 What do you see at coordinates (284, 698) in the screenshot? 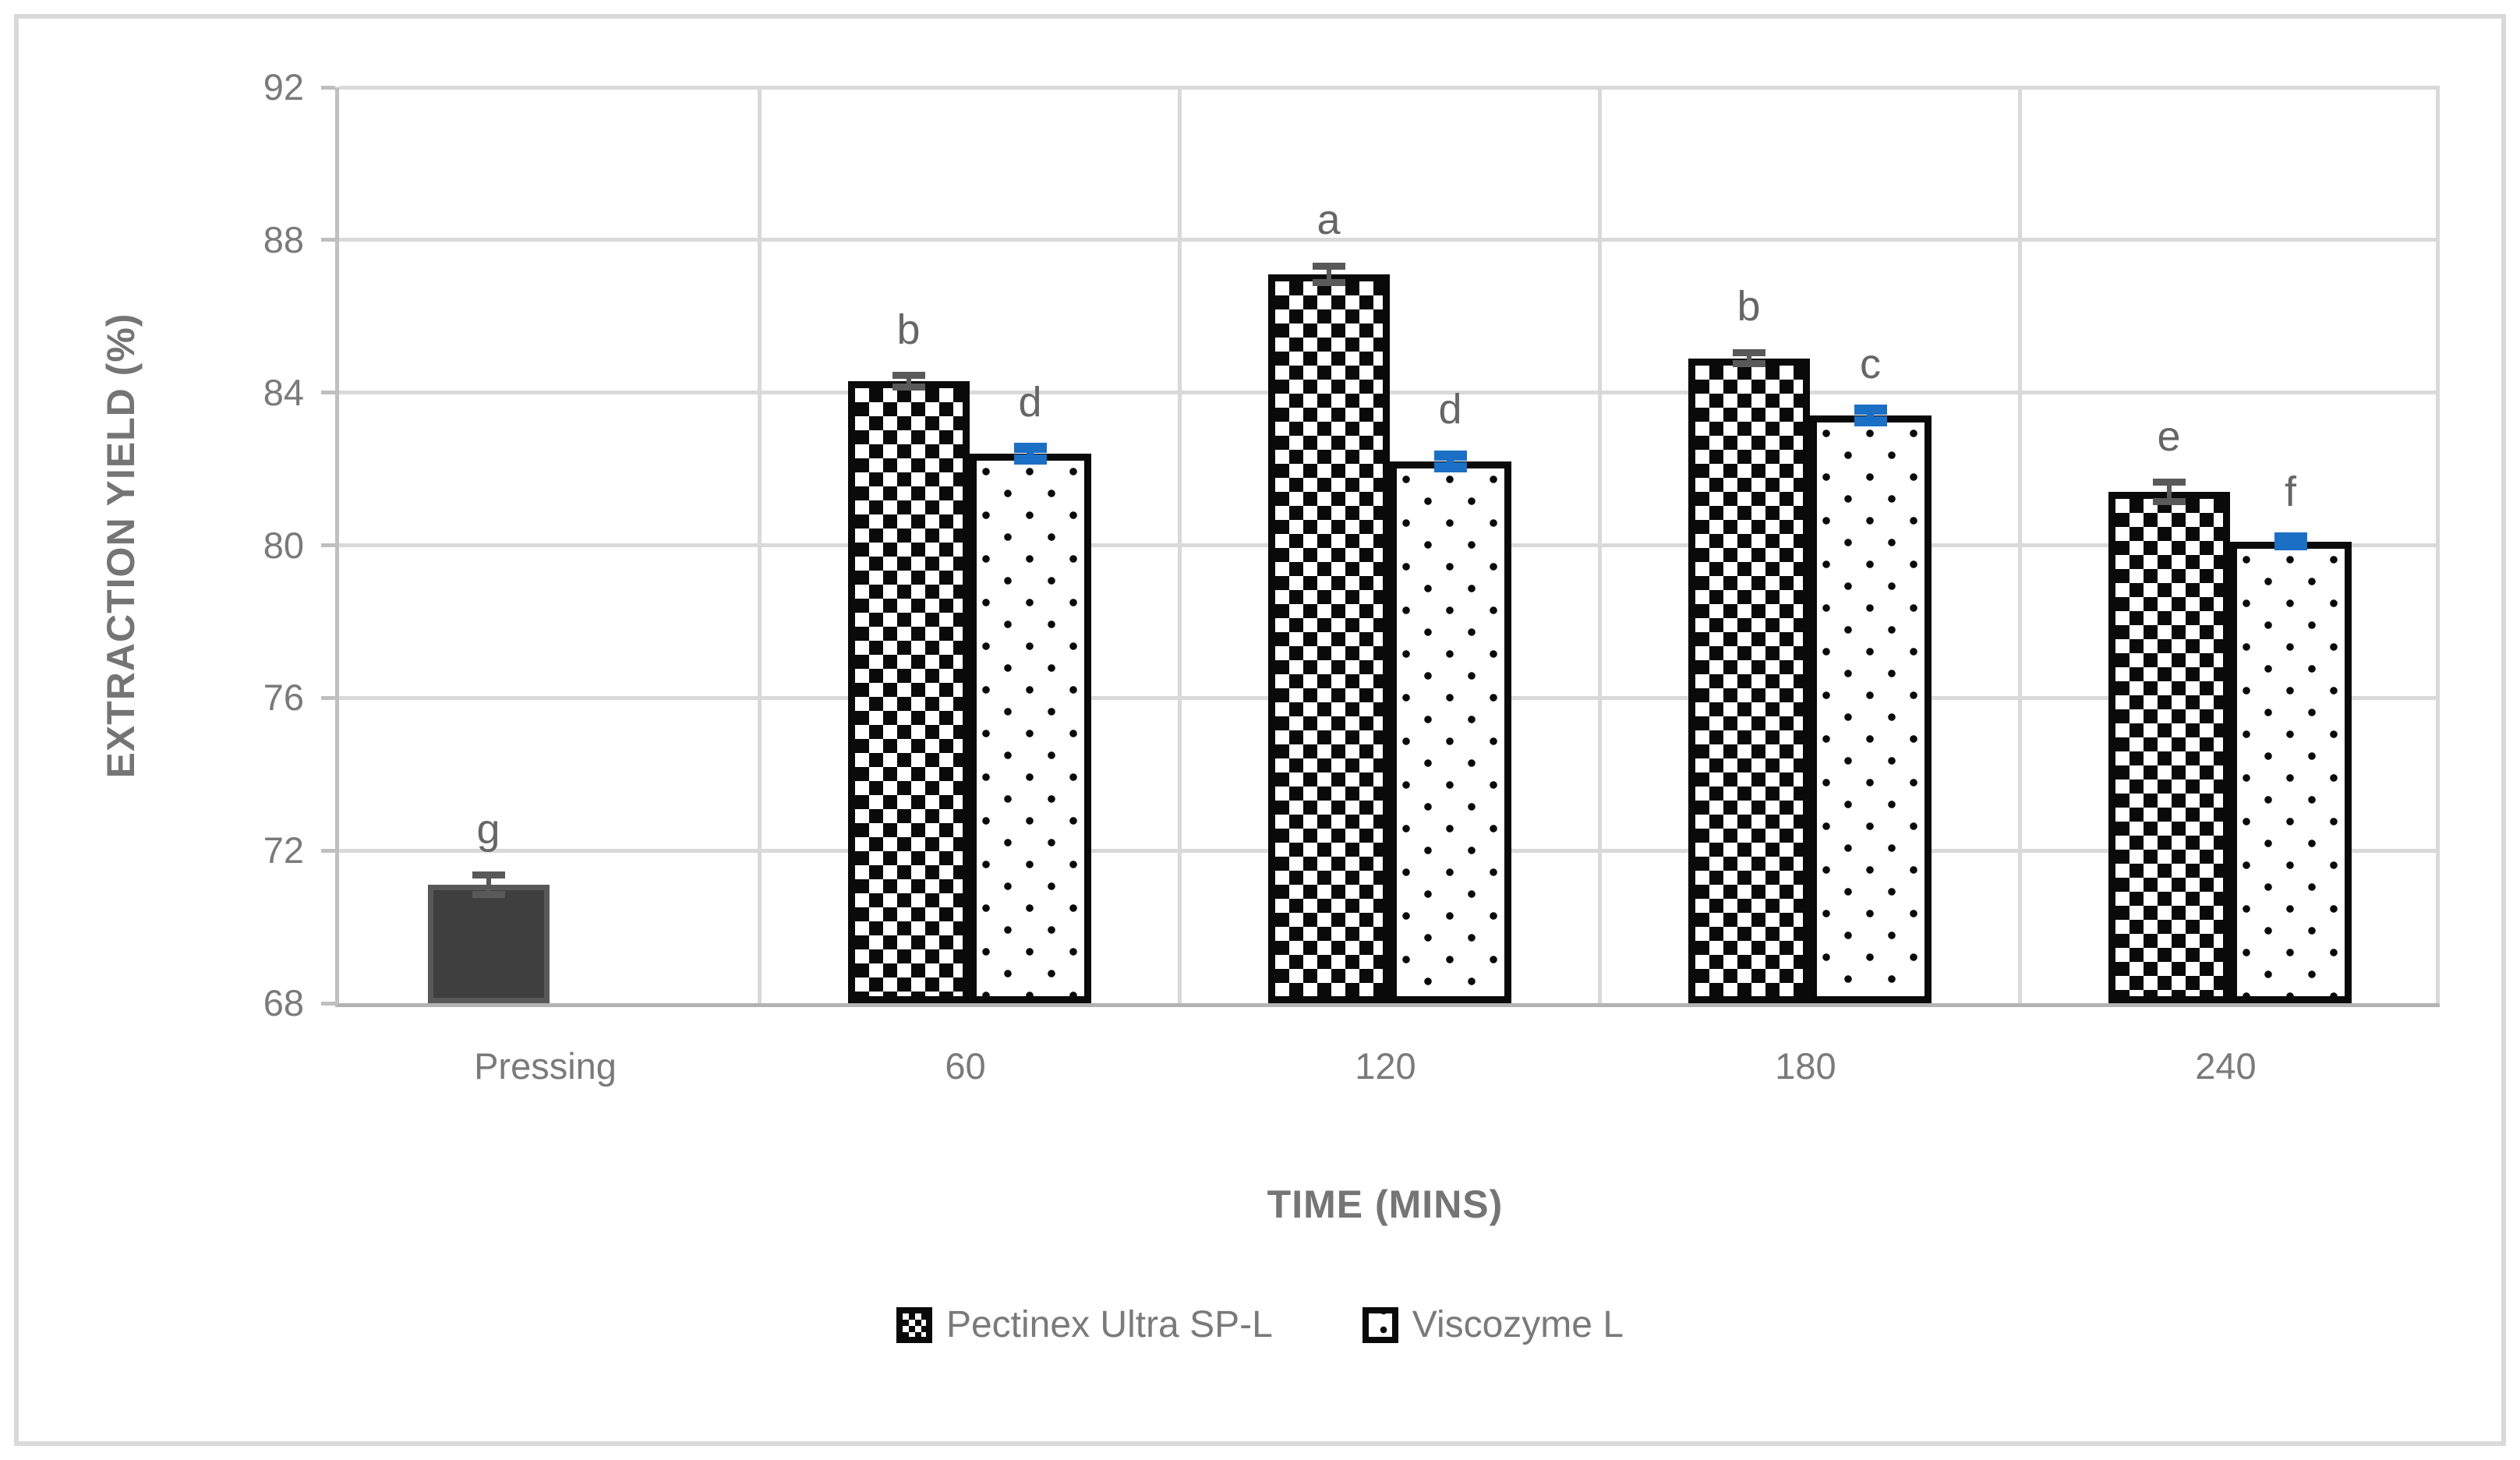
I see `y-tick-label-76: 76` at bounding box center [284, 698].